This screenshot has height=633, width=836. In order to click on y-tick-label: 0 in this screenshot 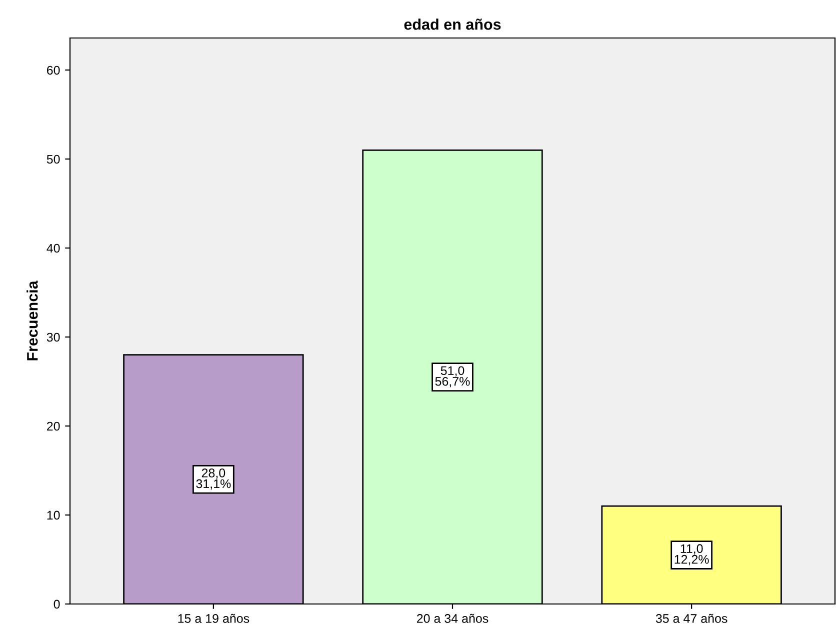, I will do `click(57, 604)`.